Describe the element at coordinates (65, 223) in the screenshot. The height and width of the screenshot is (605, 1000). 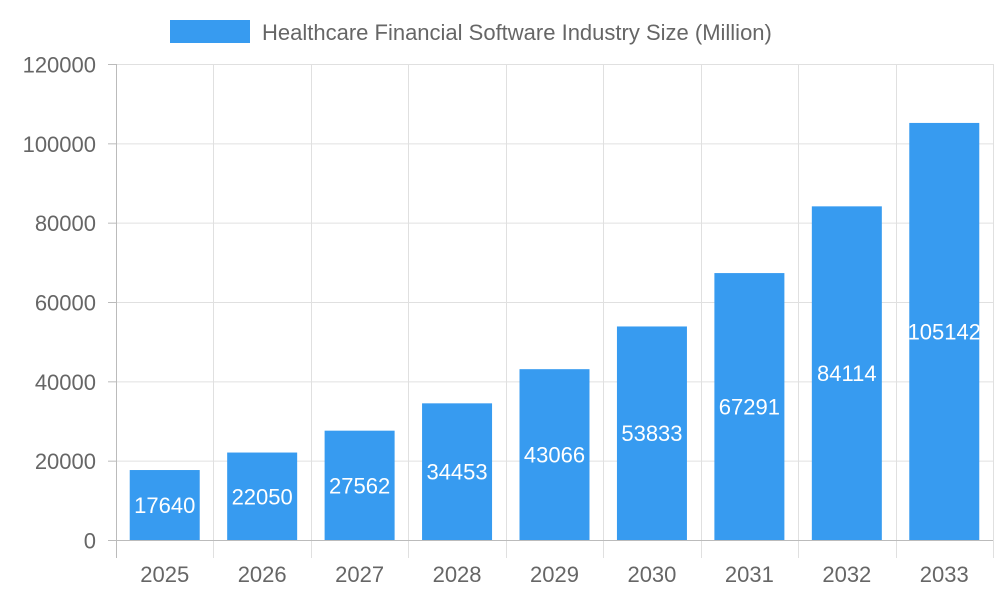
I see `y-tick-label: 80000` at that location.